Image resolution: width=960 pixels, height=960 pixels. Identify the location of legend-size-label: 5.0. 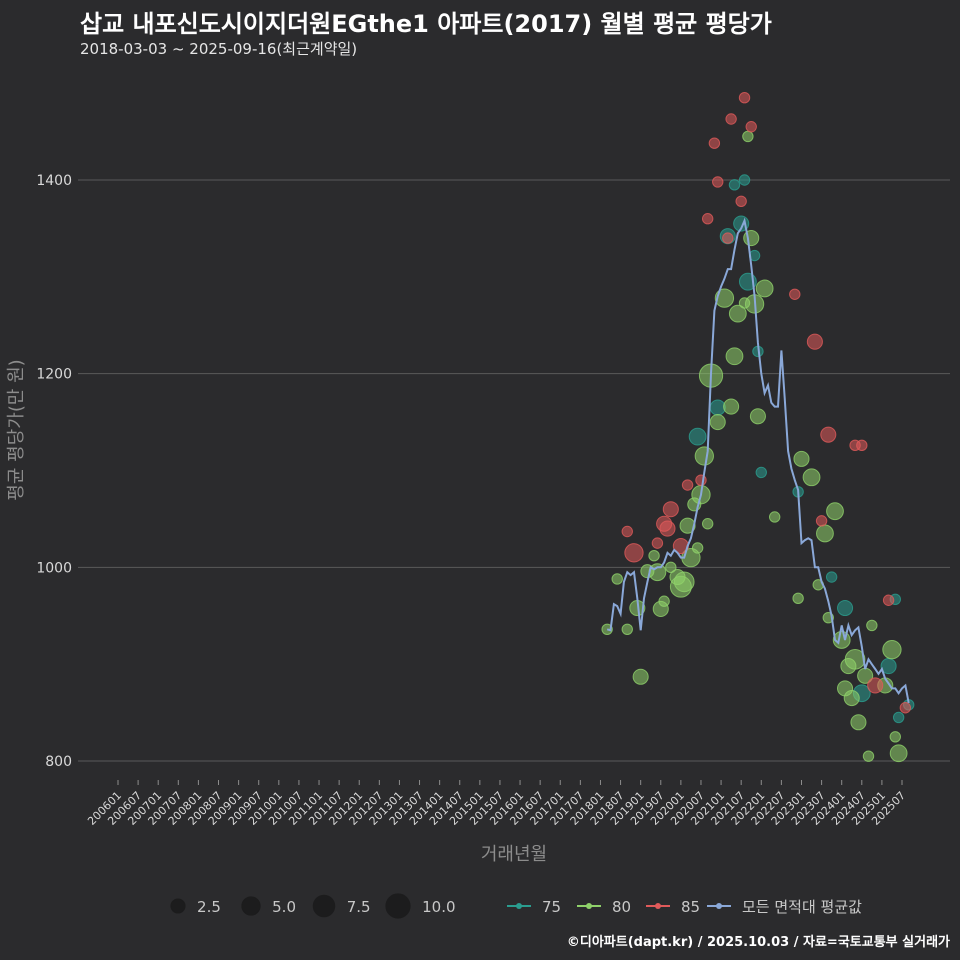
(284, 907).